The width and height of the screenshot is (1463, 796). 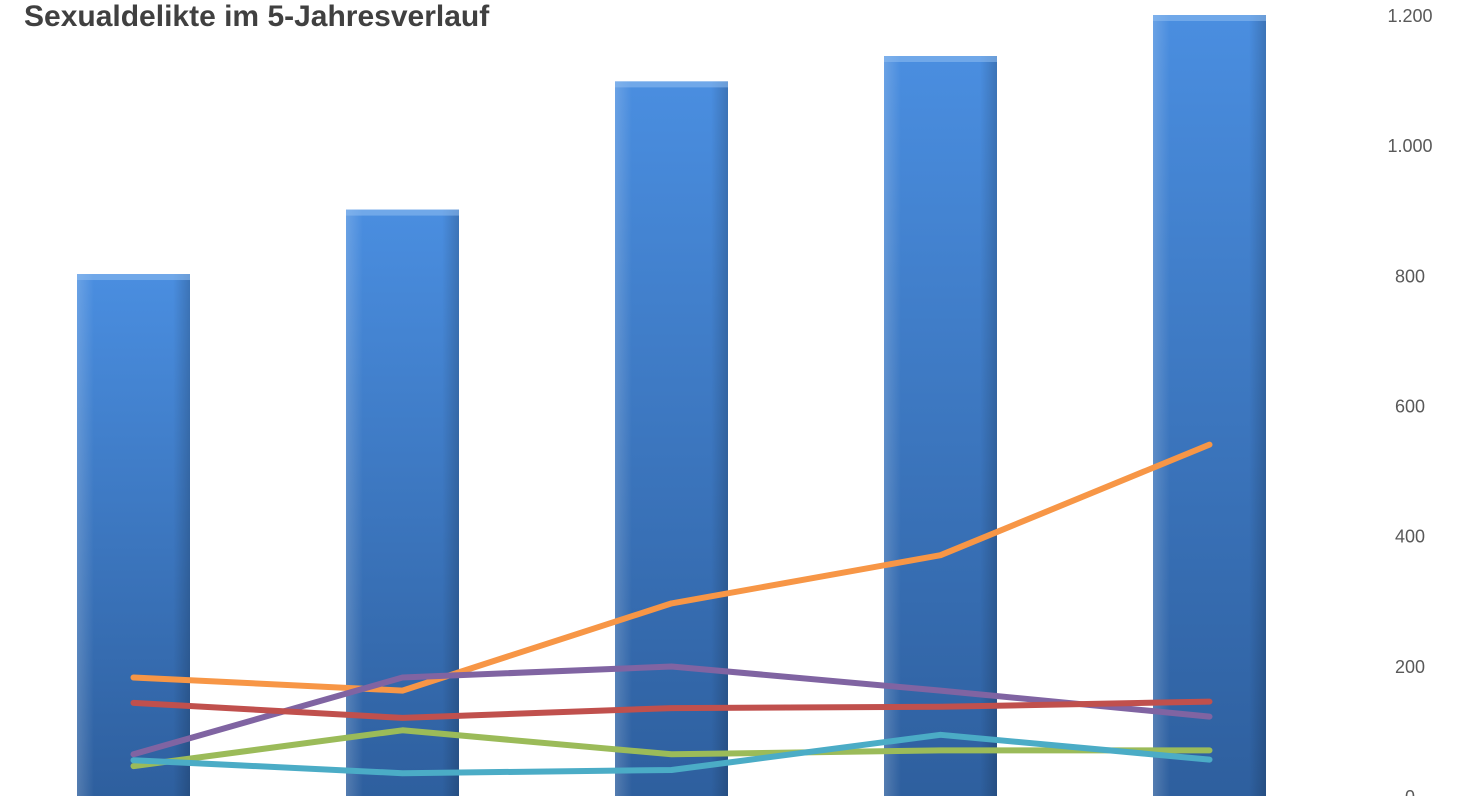 I want to click on y-tick-label: 600, so click(x=1410, y=407).